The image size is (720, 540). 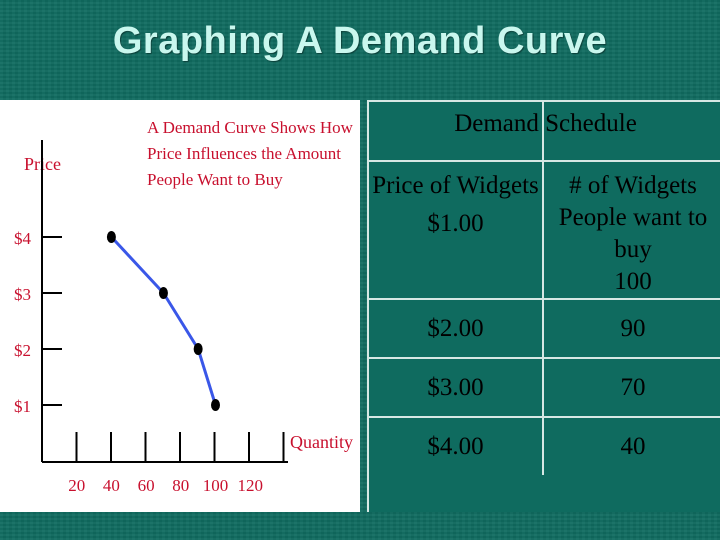 What do you see at coordinates (22, 406) in the screenshot?
I see `y-tick-label: $1` at bounding box center [22, 406].